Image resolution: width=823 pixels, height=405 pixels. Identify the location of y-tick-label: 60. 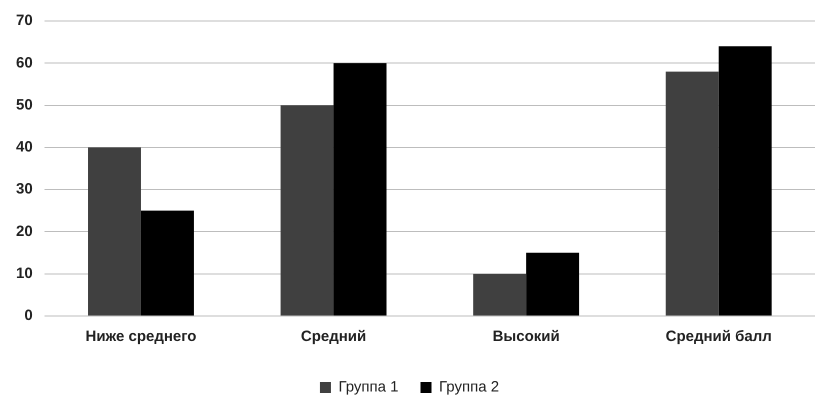
(24, 63).